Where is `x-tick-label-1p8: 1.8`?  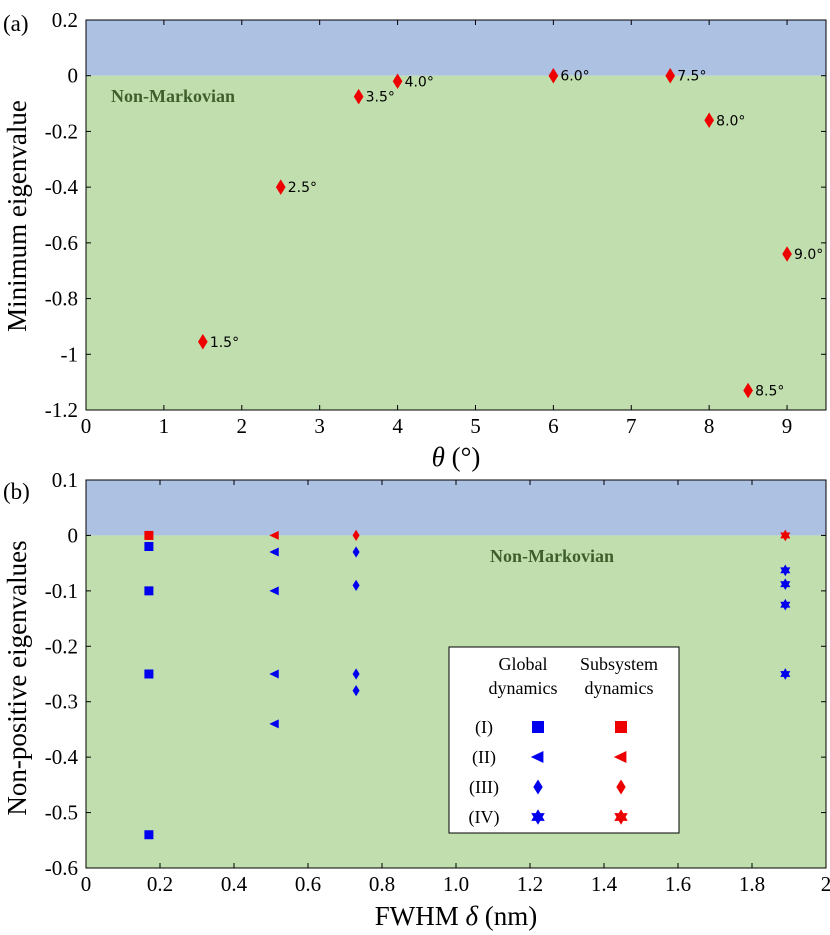 x-tick-label-1p8: 1.8 is located at coordinates (752, 884).